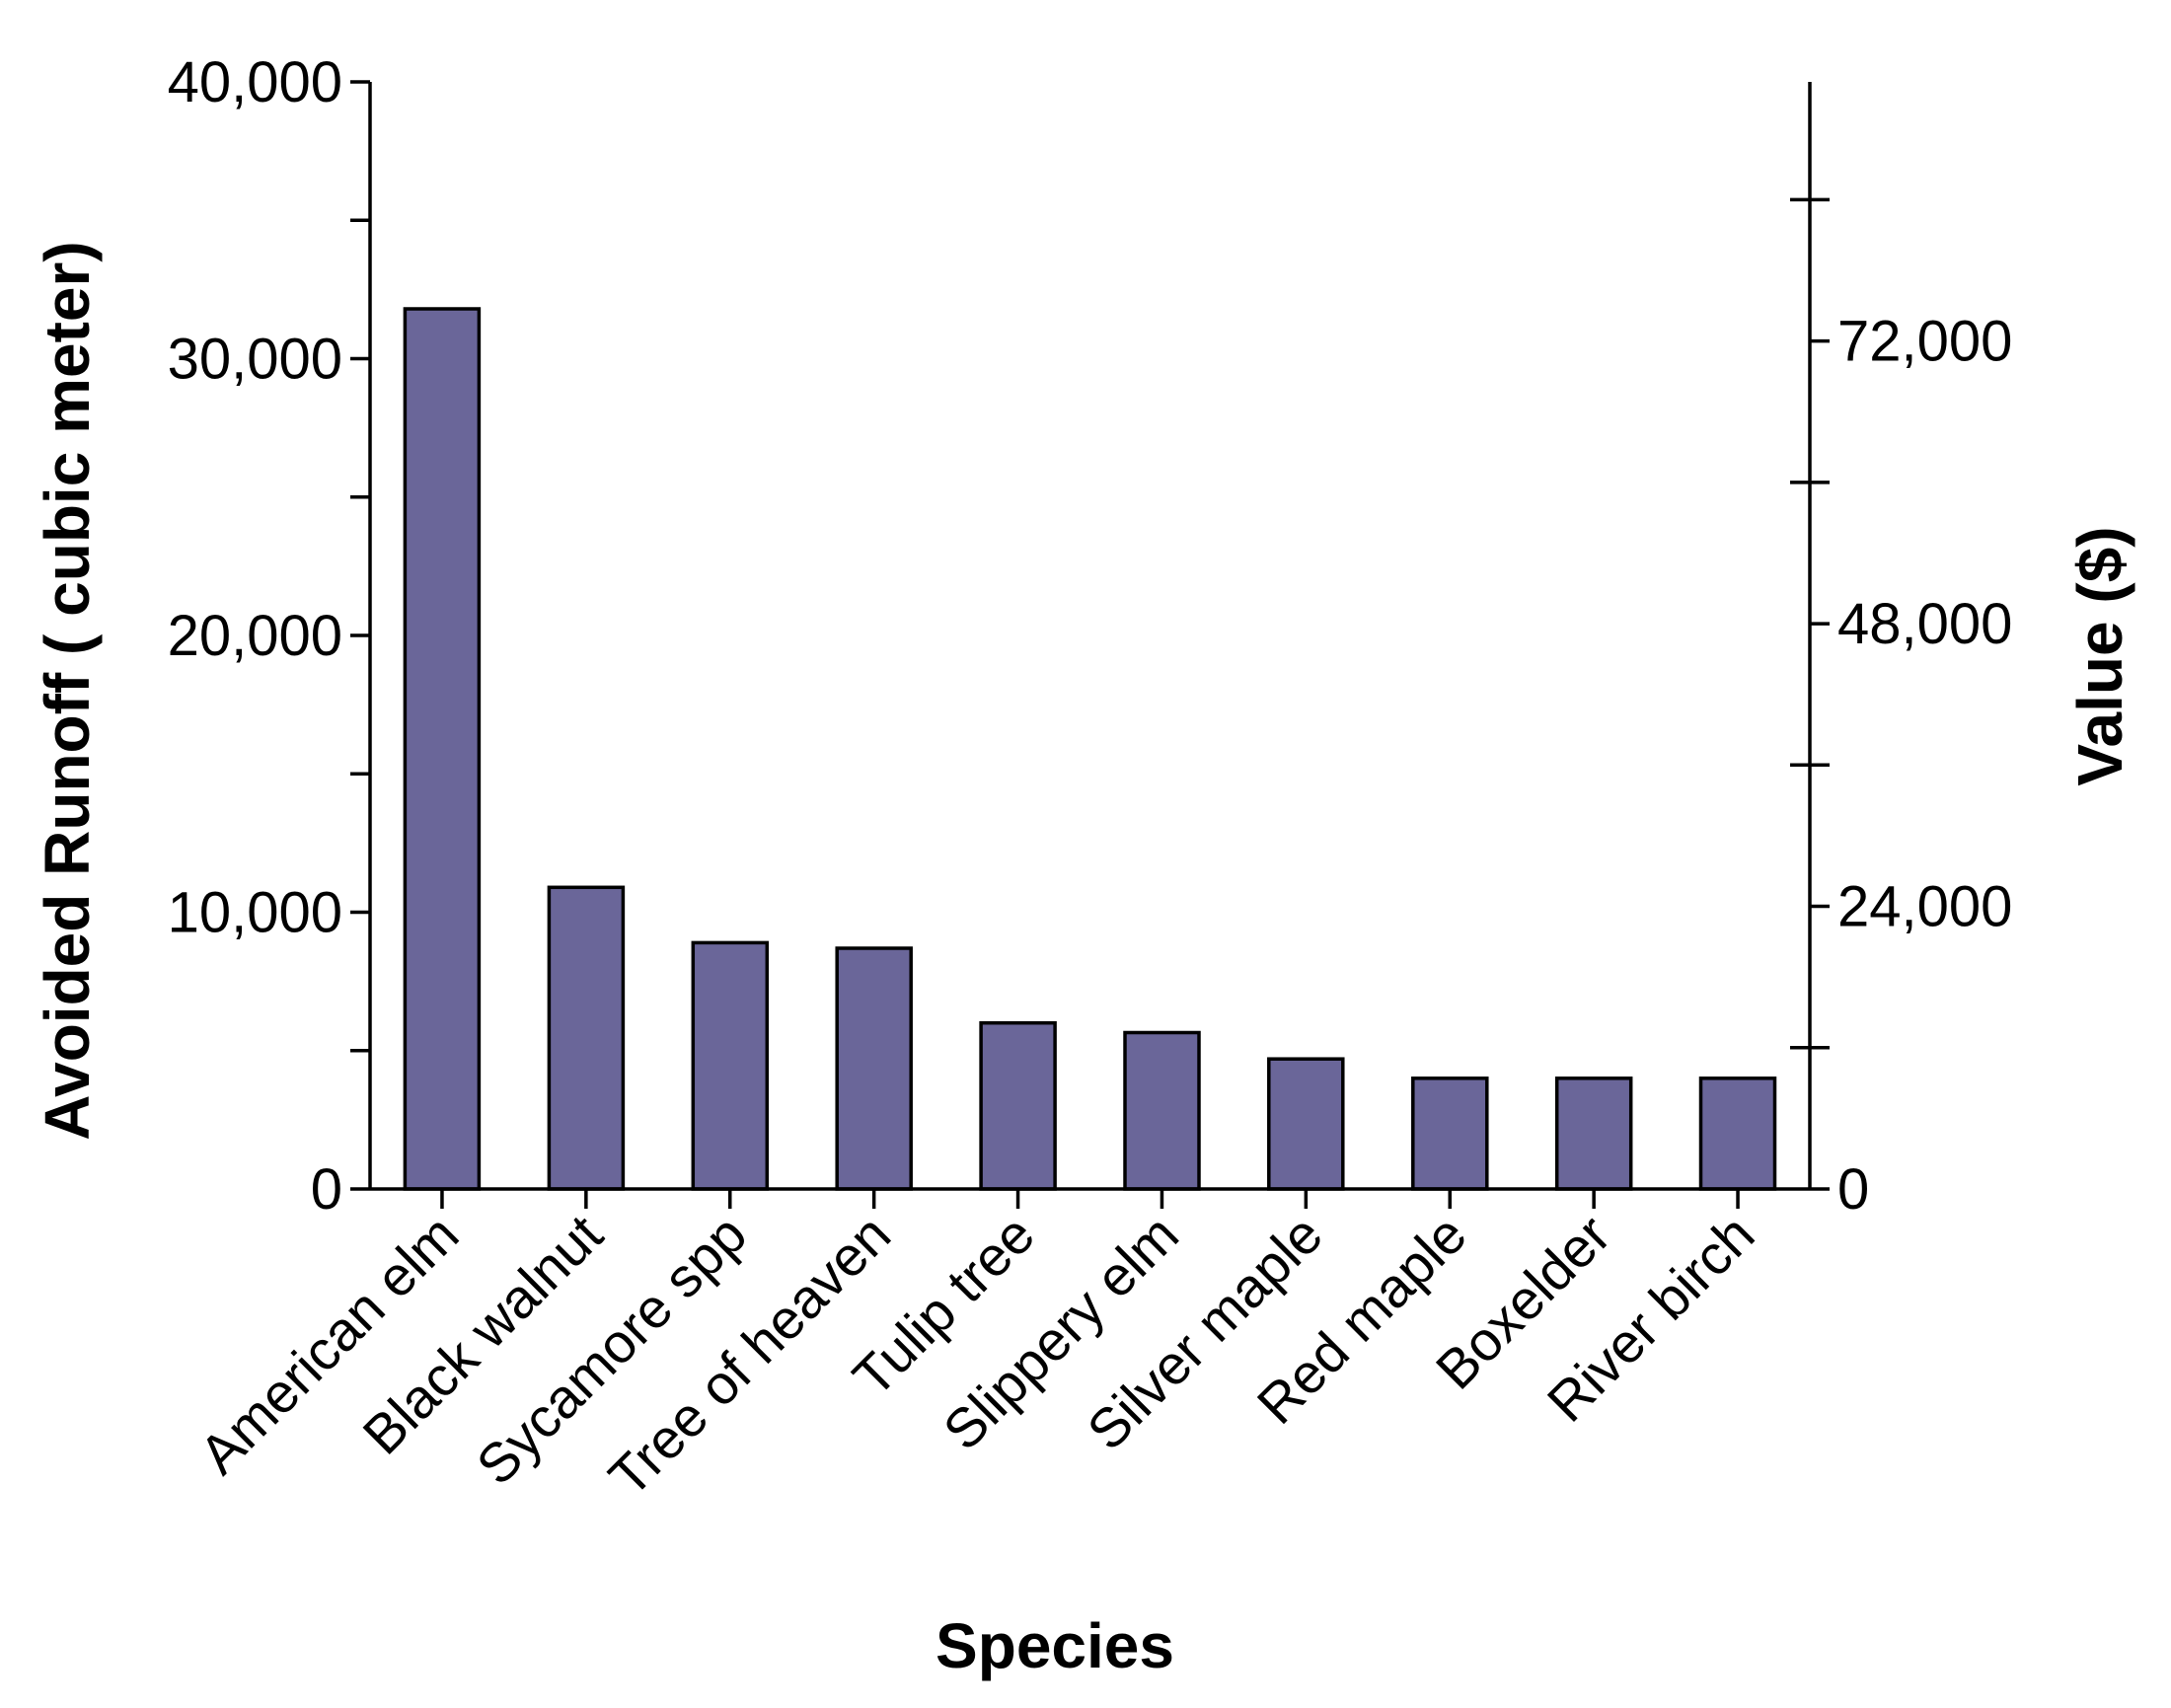 The image size is (2171, 1708). Describe the element at coordinates (1924, 907) in the screenshot. I see `y2-tick-label: 24,000` at that location.